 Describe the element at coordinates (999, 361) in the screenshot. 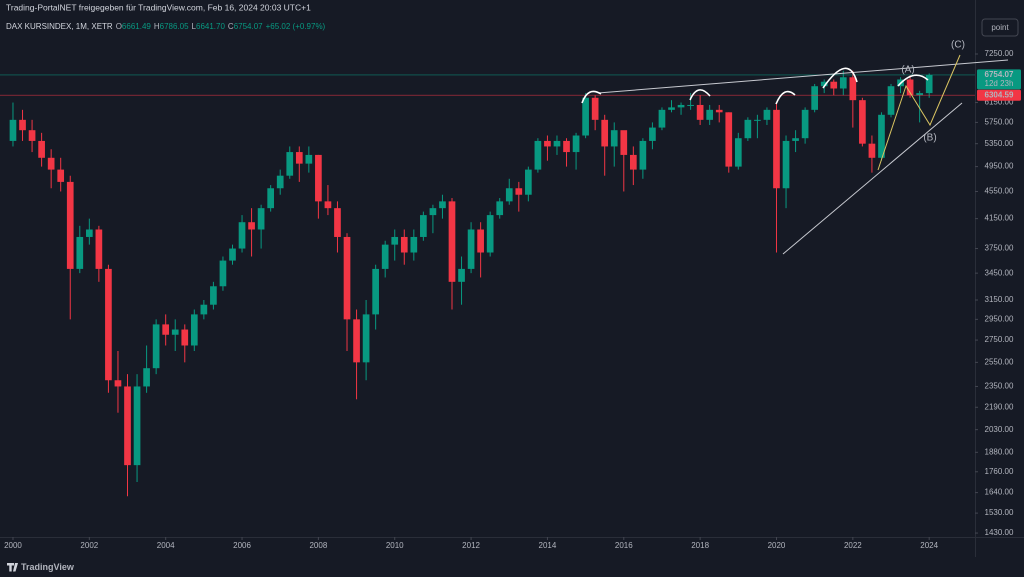

I see `y-tick-label: 2550.00` at that location.